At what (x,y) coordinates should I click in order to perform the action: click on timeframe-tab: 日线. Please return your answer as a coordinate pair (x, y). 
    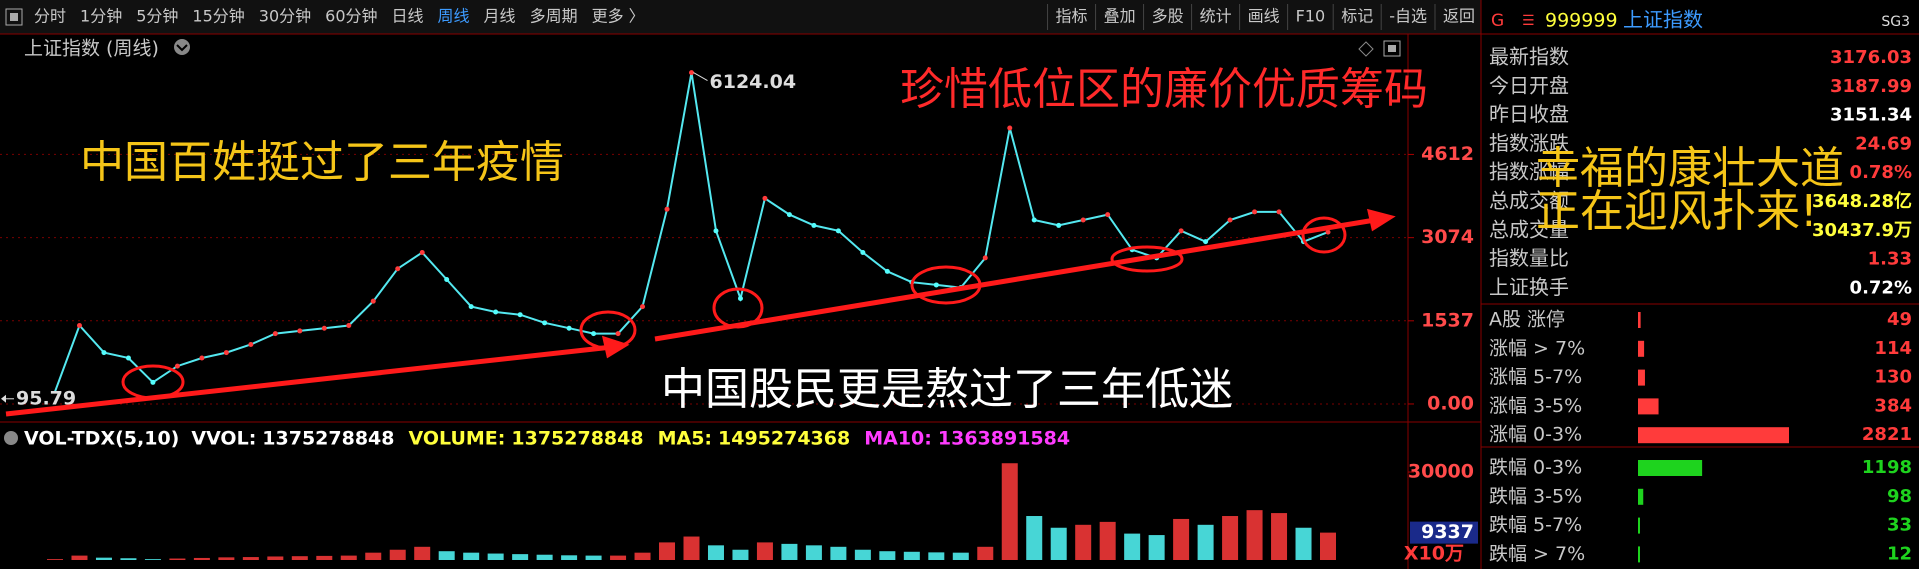
    Looking at the image, I should click on (408, 16).